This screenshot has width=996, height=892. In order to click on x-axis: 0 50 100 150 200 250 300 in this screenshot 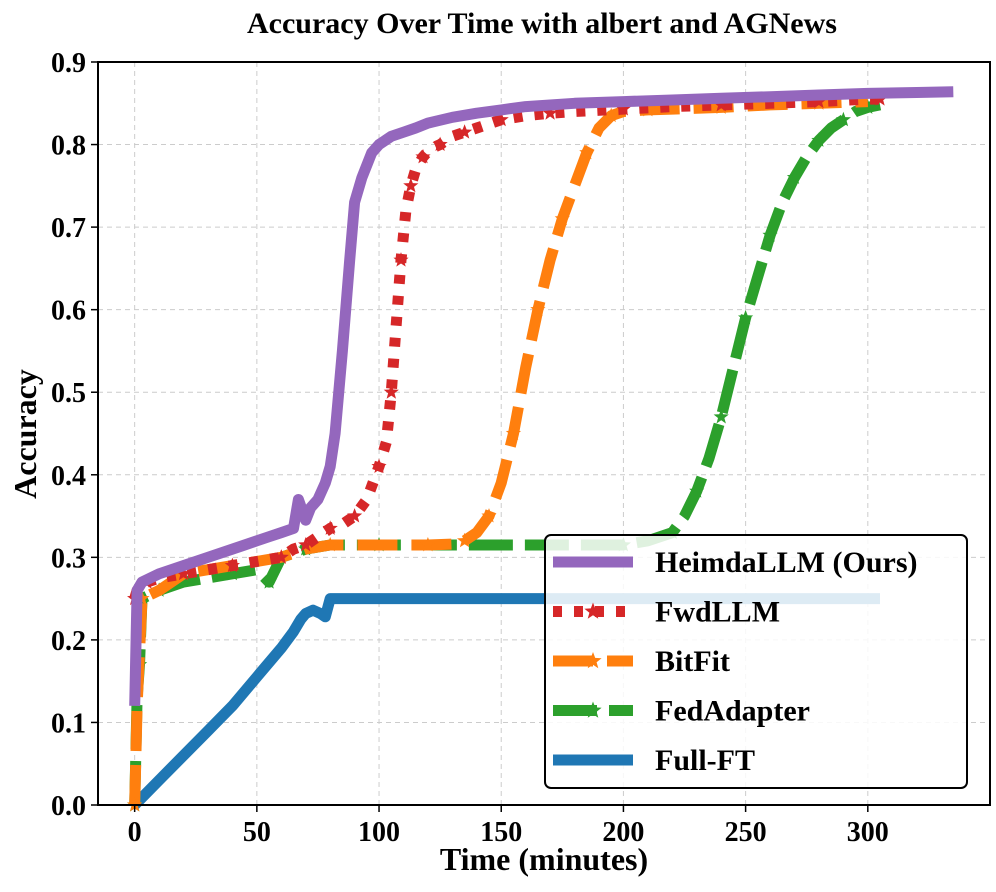, I will do `click(508, 826)`.